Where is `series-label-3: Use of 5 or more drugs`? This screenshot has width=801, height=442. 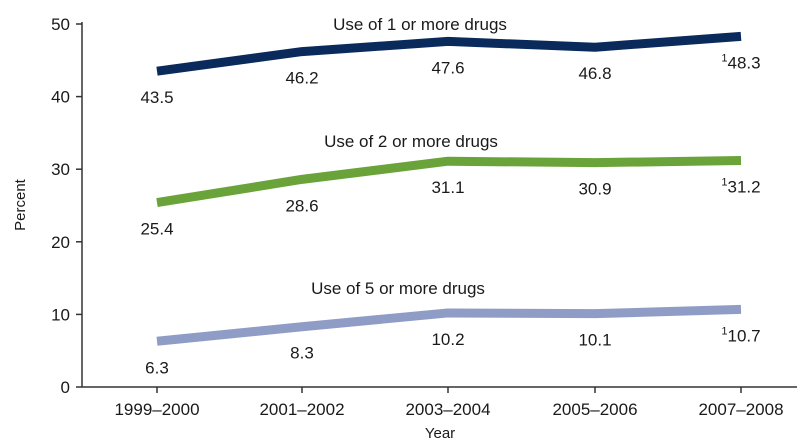 series-label-3: Use of 5 or more drugs is located at coordinates (398, 288).